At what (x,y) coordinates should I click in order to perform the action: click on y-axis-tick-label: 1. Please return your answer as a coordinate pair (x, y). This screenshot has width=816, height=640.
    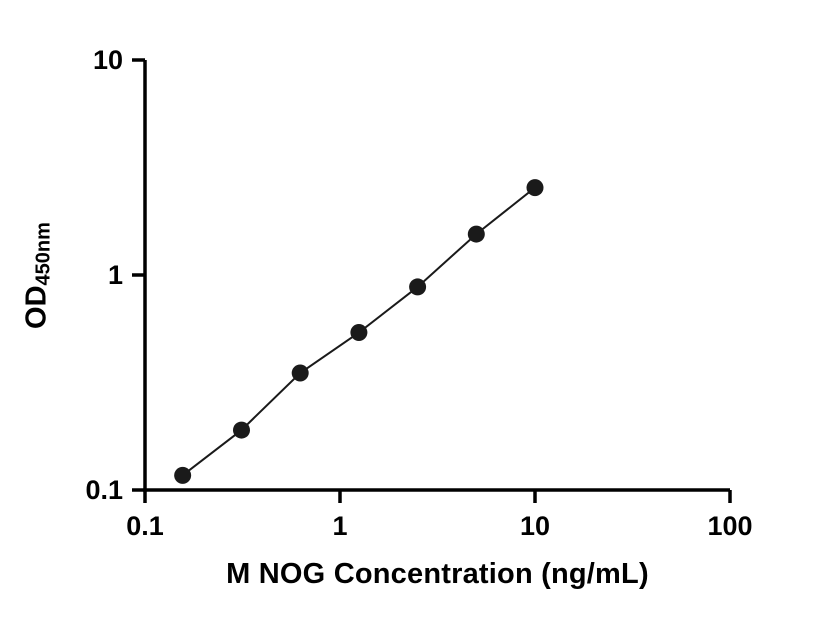
    Looking at the image, I should click on (115, 275).